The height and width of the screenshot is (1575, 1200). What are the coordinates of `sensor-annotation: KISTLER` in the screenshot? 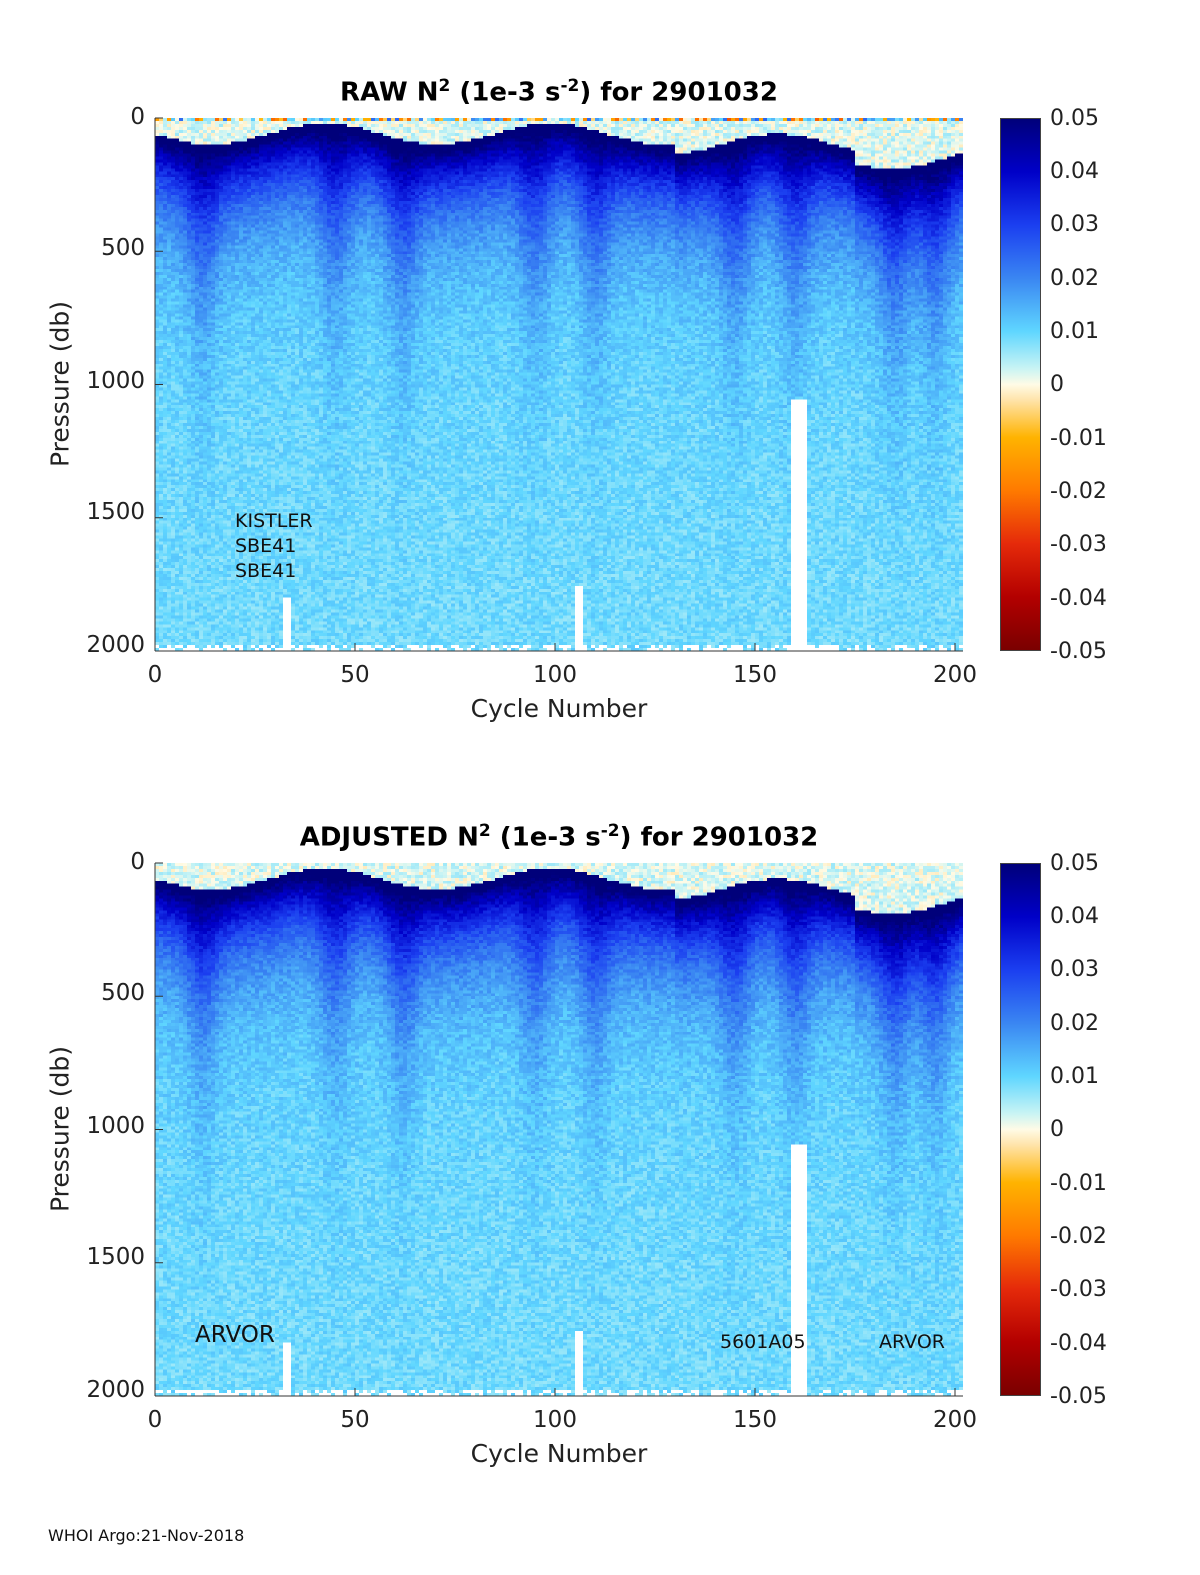 It's located at (274, 521).